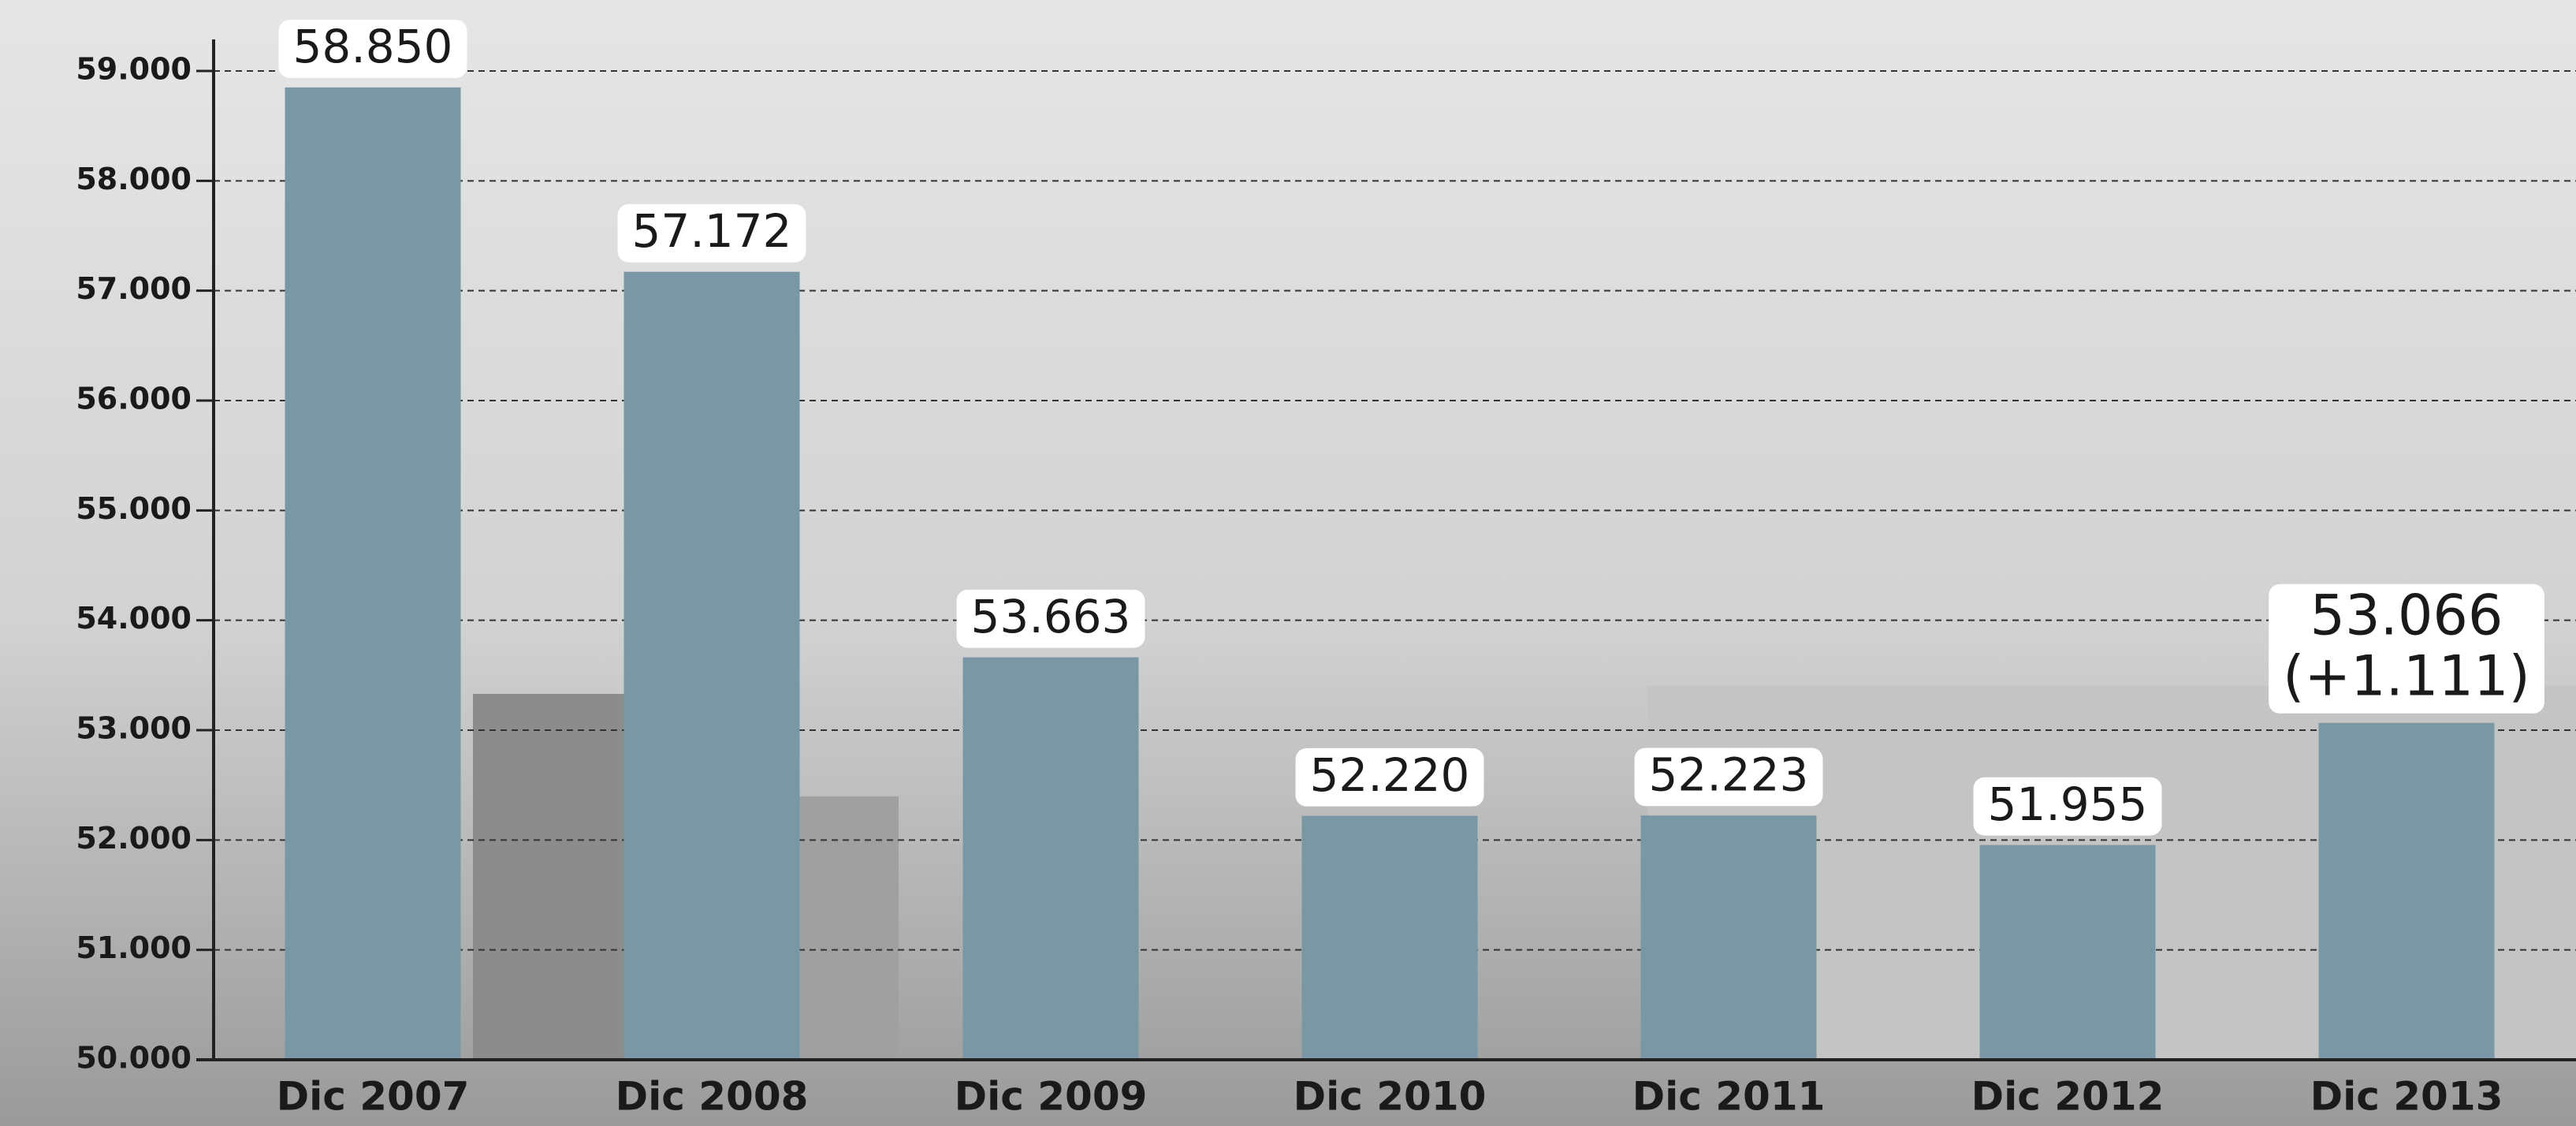 Image resolution: width=2576 pixels, height=1126 pixels. Describe the element at coordinates (134, 1058) in the screenshot. I see `y-tick-label: 50.000` at that location.